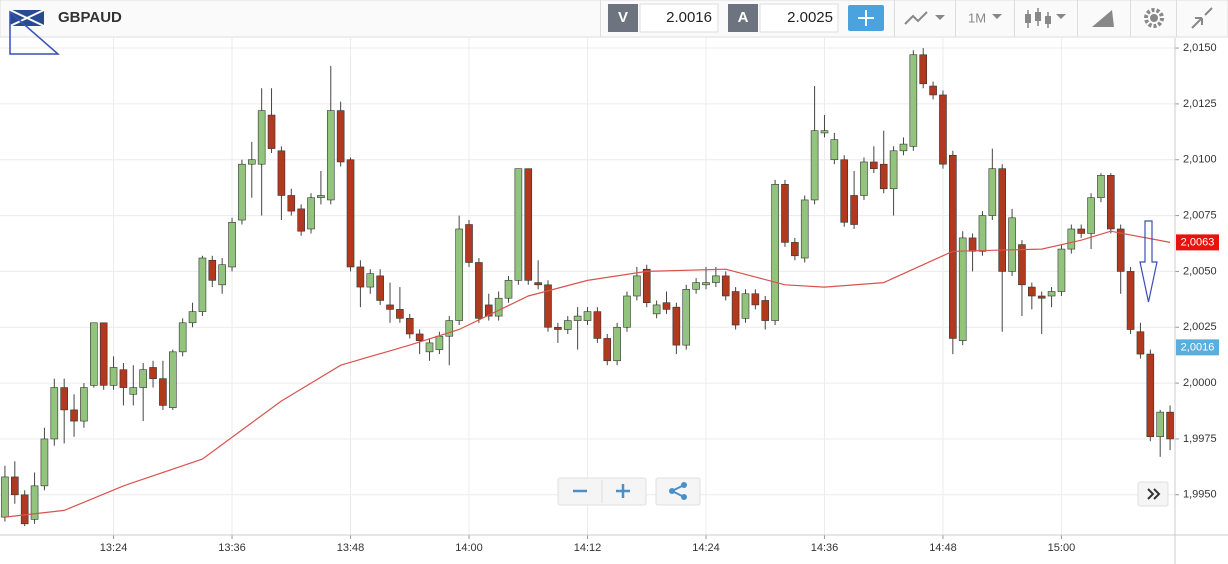 Image resolution: width=1228 pixels, height=564 pixels. I want to click on settings-button, so click(1154, 18).